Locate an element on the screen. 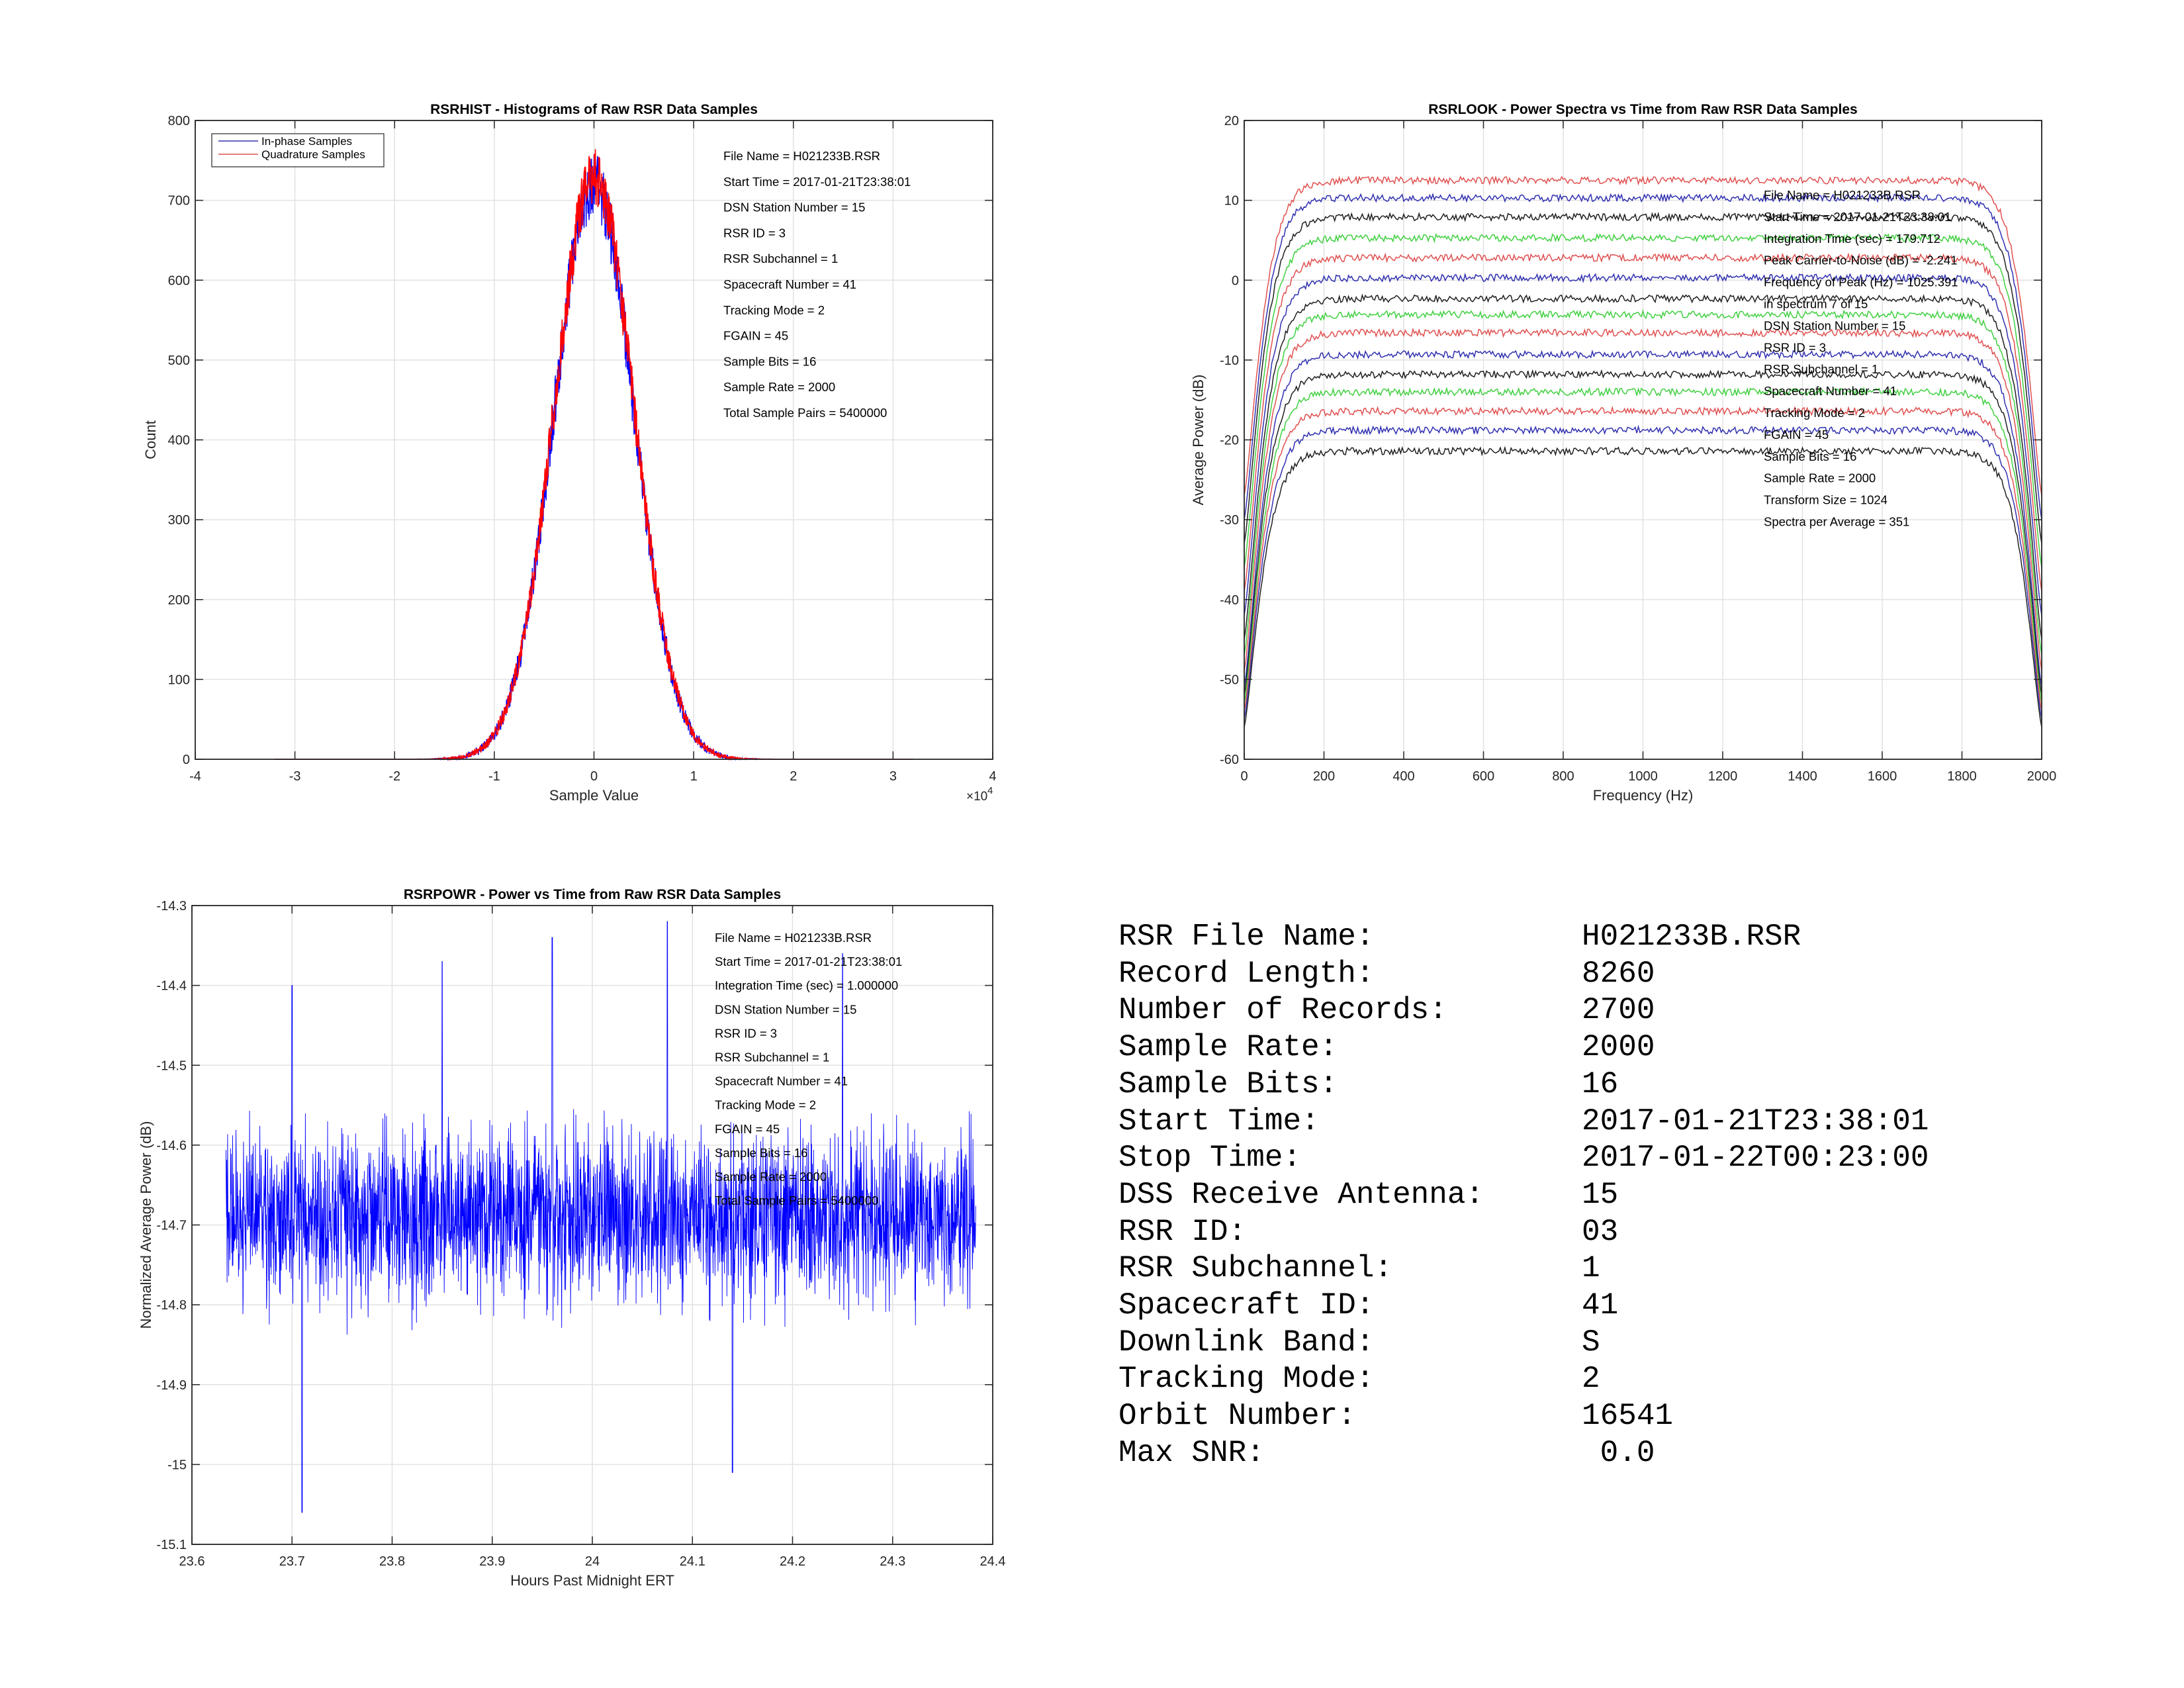 The height and width of the screenshot is (1688, 2184). summary-row: Number of Records: 2700 is located at coordinates (1524, 1010).